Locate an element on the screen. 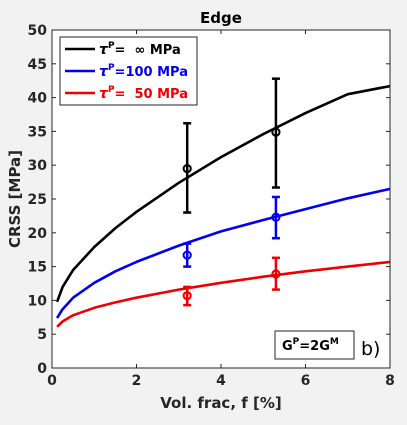 This screenshot has width=407, height=425. y-tick-label: 5 is located at coordinates (42, 335).